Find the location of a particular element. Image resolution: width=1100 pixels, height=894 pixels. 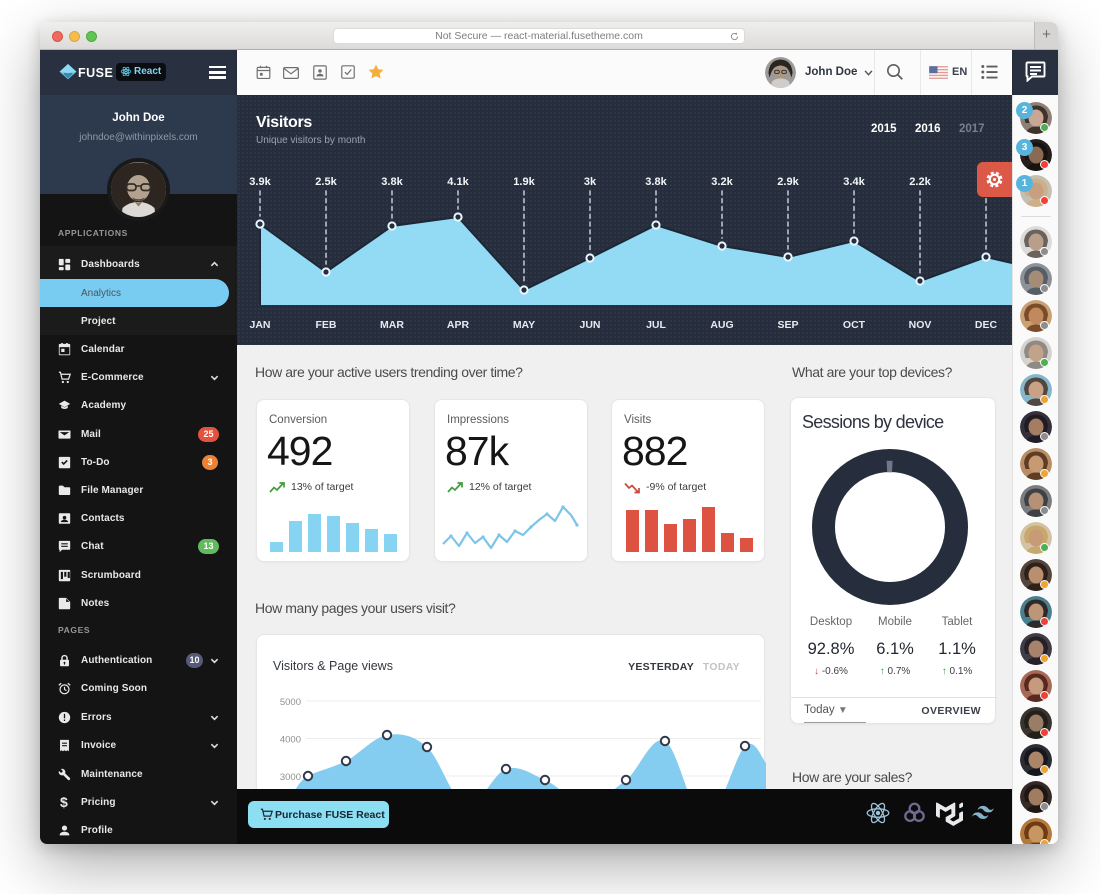

svg-text: MAY is located at coordinates (524, 325).